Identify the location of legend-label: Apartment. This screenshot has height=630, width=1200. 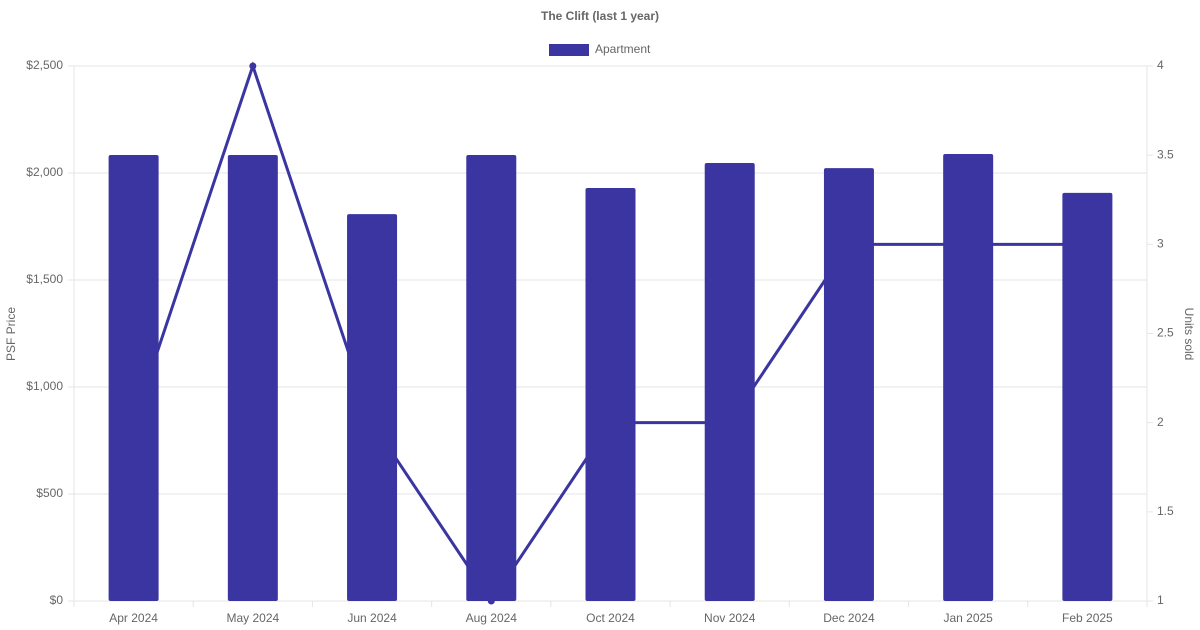
(623, 49).